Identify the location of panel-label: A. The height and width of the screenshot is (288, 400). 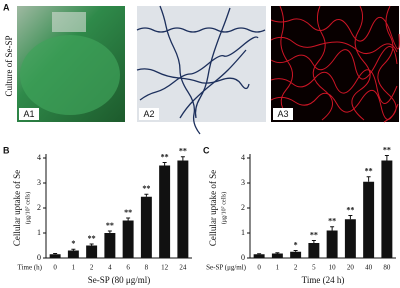
(6, 7).